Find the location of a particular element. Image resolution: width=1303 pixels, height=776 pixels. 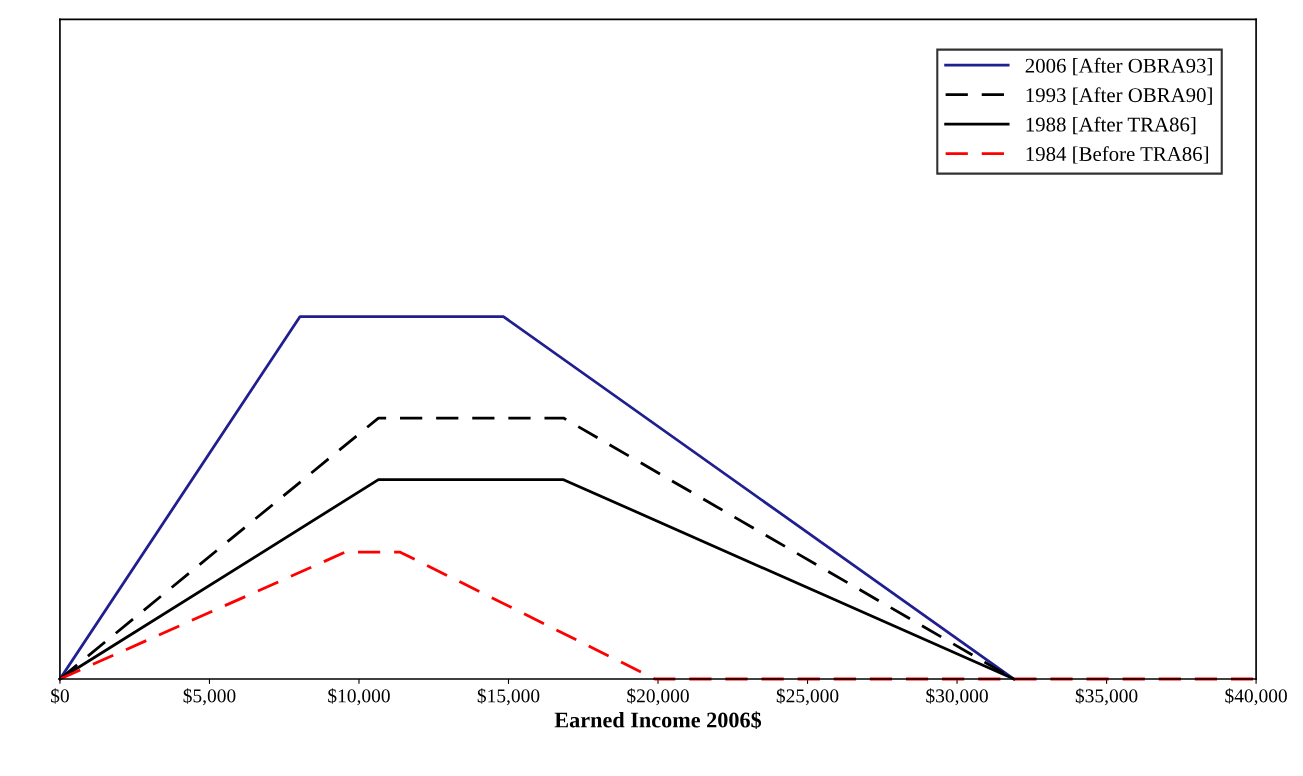

legend-label: 2006 [After OBRA93] is located at coordinates (1118, 66).